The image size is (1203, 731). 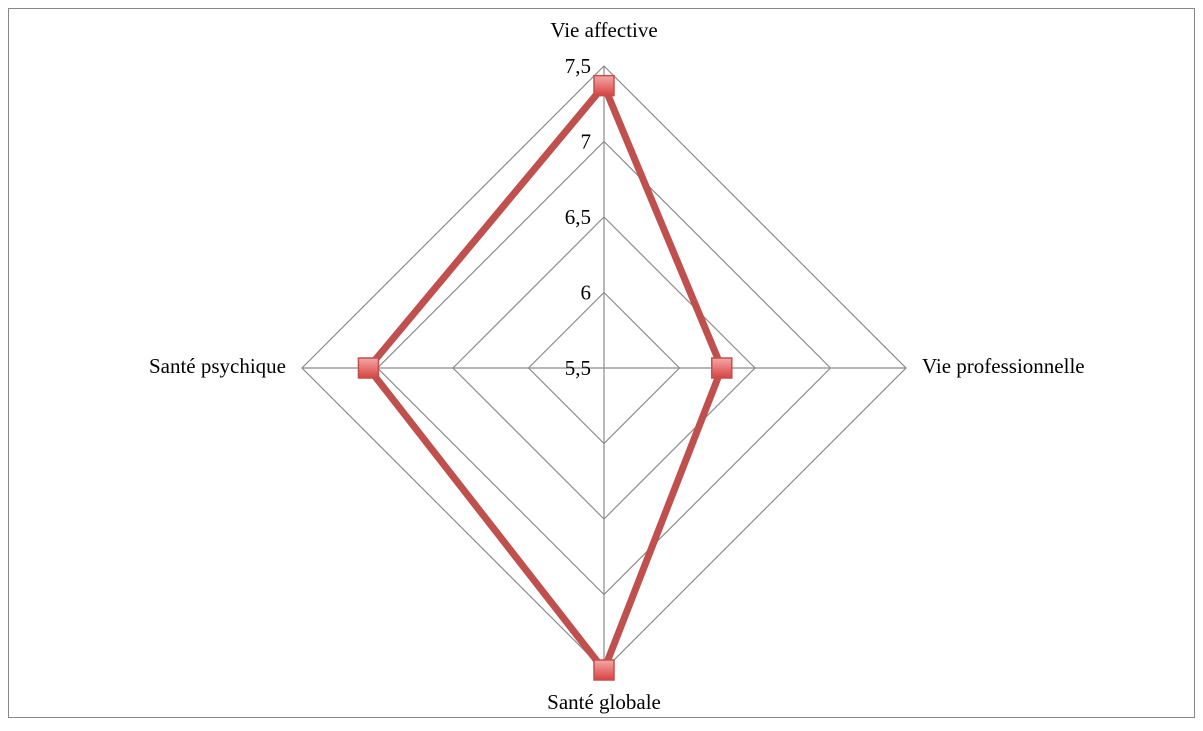 I want to click on r-tick-label: 5,5, so click(x=578, y=368).